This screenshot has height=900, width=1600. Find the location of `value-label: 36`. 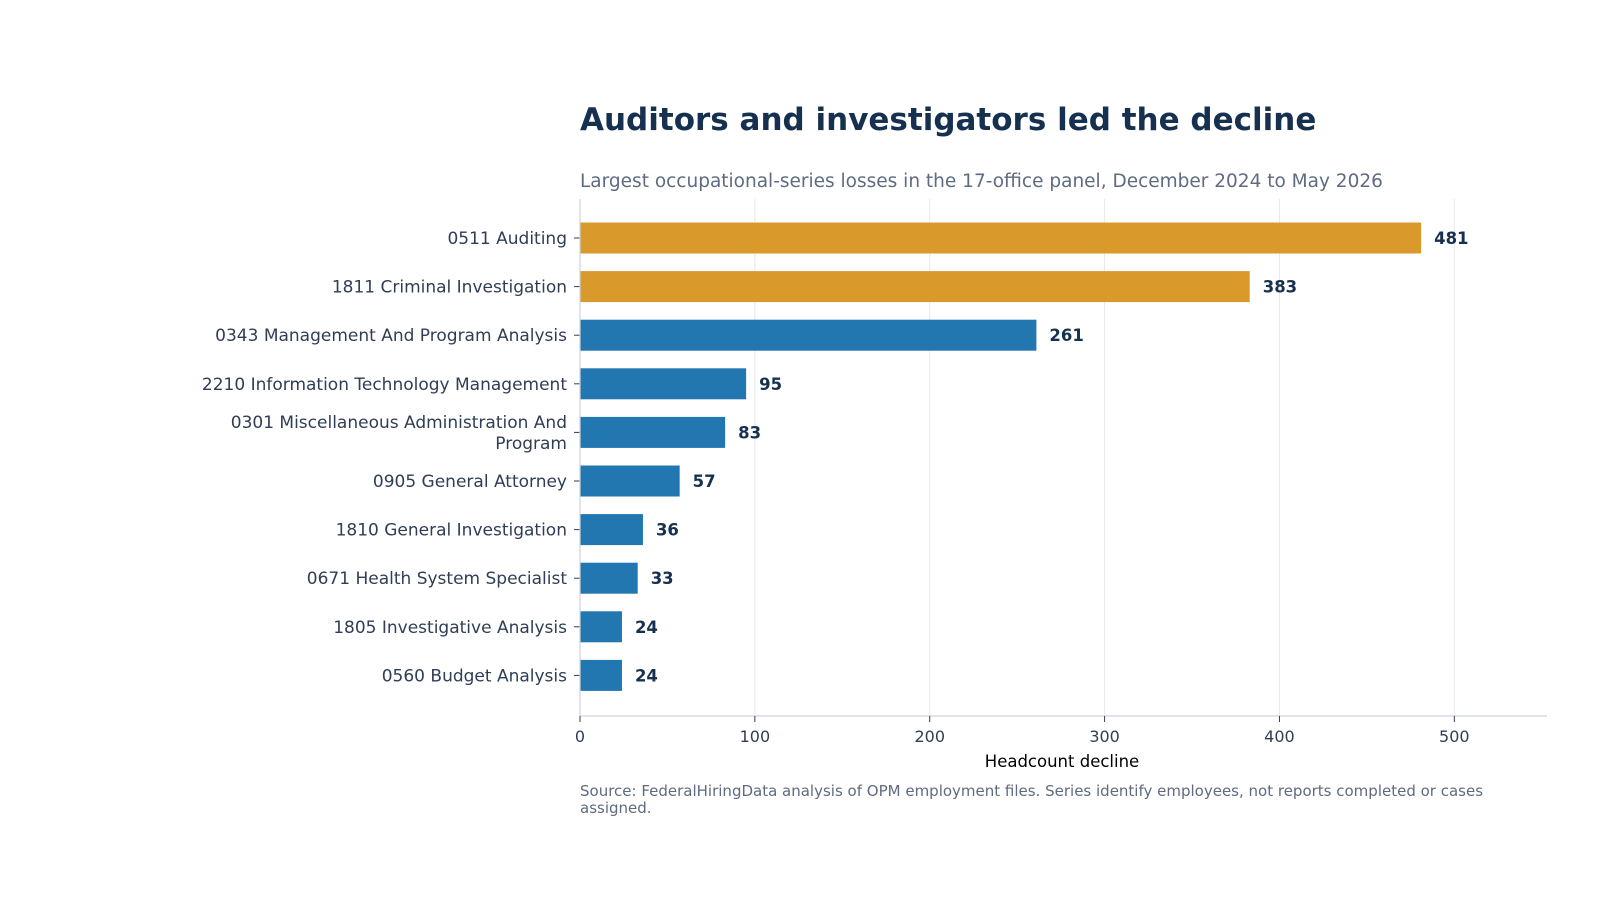

value-label: 36 is located at coordinates (667, 530).